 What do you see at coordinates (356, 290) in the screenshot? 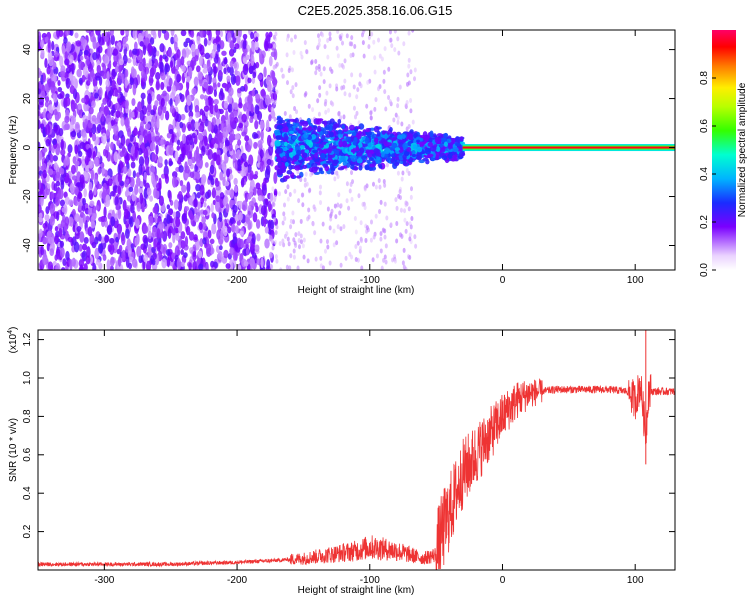
I see `spectrogram-xlabel: Height of straight line (km)` at bounding box center [356, 290].